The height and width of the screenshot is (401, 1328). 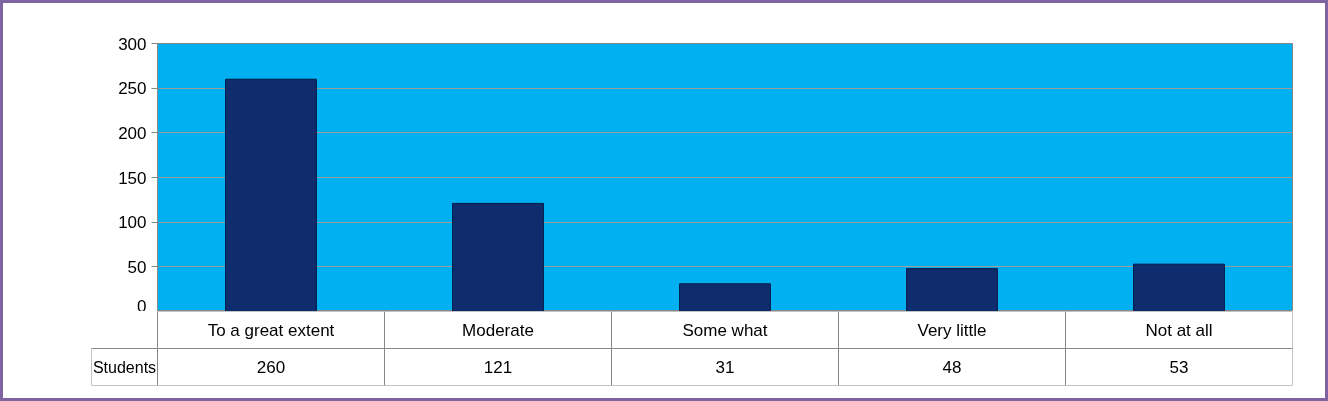 I want to click on y-tick-label: 300, so click(x=132, y=44).